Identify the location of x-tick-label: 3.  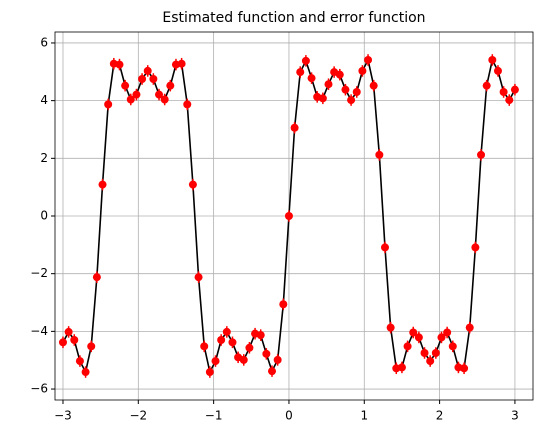
(515, 416).